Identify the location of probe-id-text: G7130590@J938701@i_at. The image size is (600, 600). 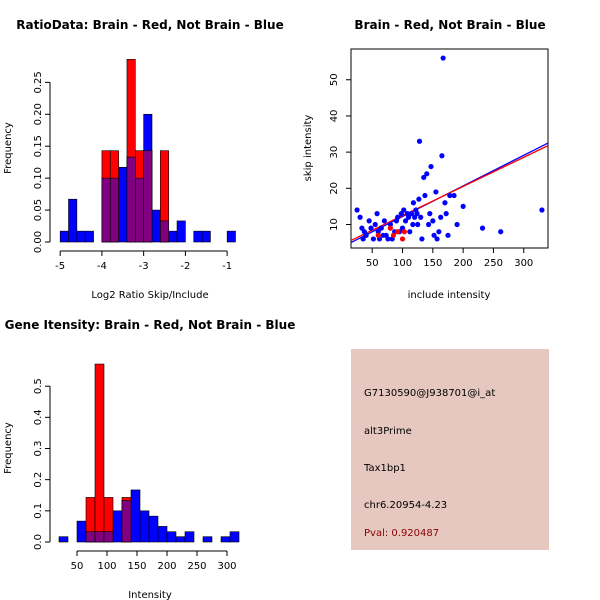
(429, 393).